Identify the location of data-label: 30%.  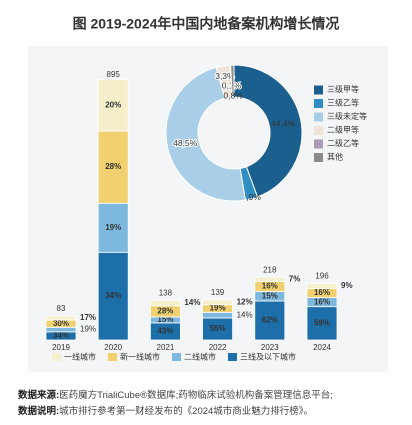
(61, 323).